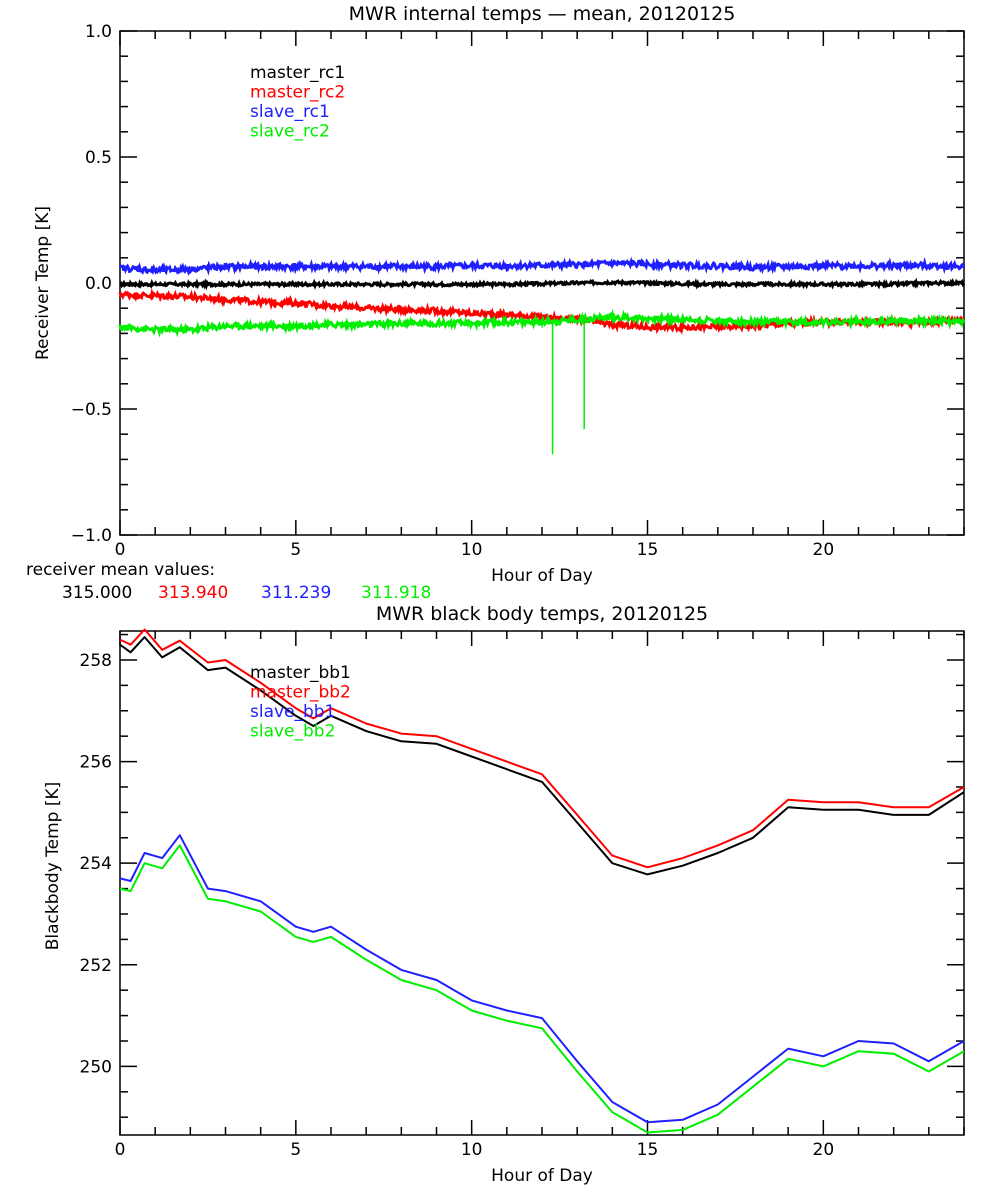 Image resolution: width=1000 pixels, height=1200 pixels. Describe the element at coordinates (98, 158) in the screenshot. I see `y-tick-label: 0.5` at that location.